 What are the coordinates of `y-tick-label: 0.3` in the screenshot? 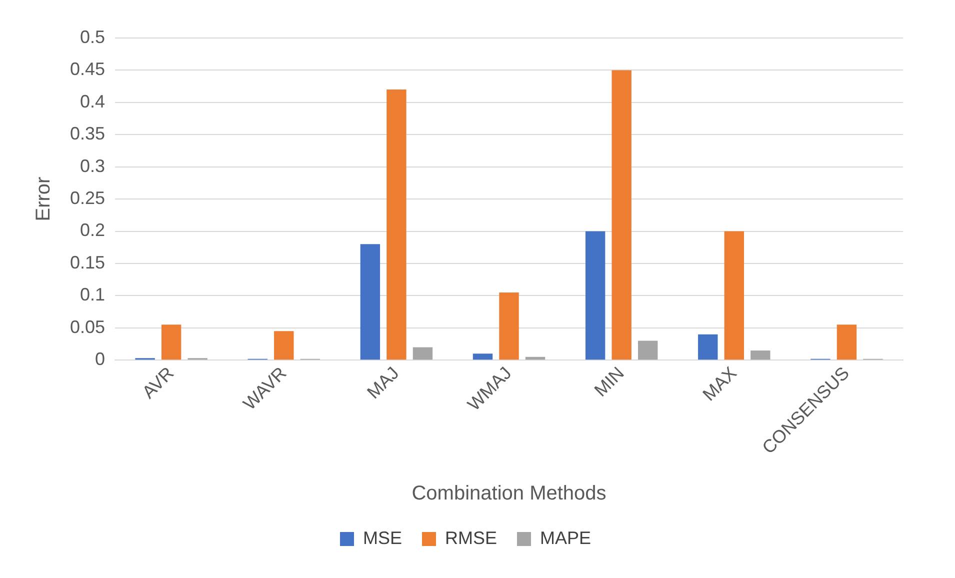 It's located at (93, 166).